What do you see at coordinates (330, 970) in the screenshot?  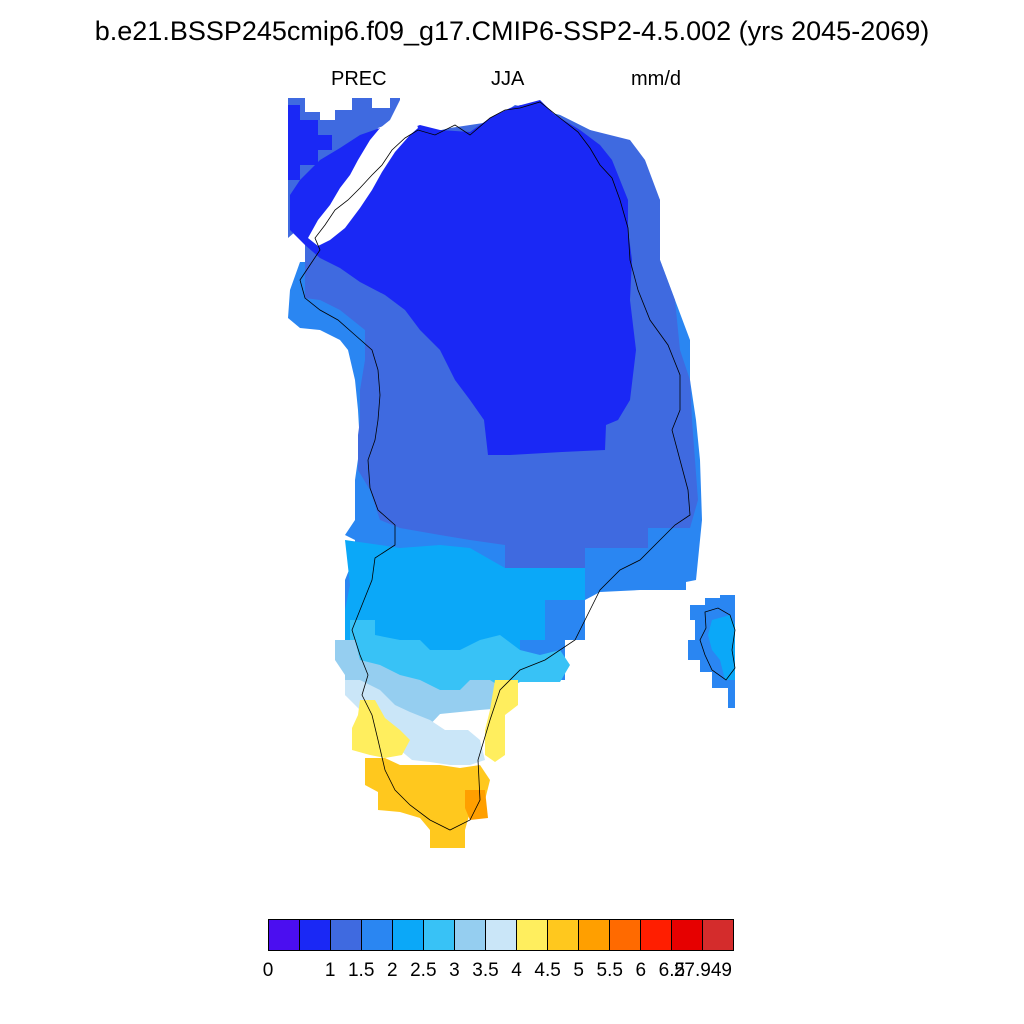 I see `colorbar-tick-label: 1` at bounding box center [330, 970].